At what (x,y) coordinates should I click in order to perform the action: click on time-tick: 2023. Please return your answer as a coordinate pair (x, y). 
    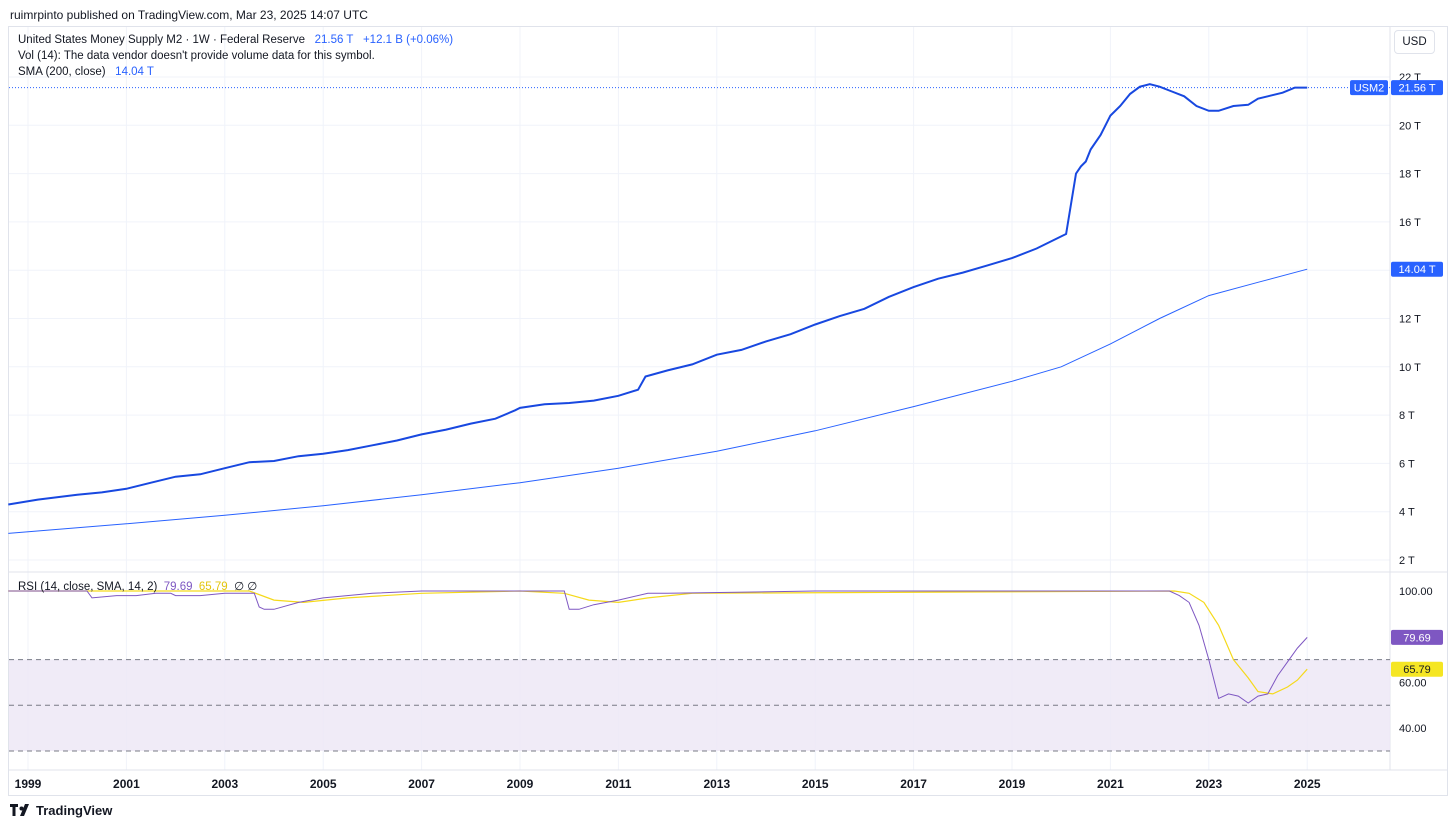
    Looking at the image, I should click on (1208, 784).